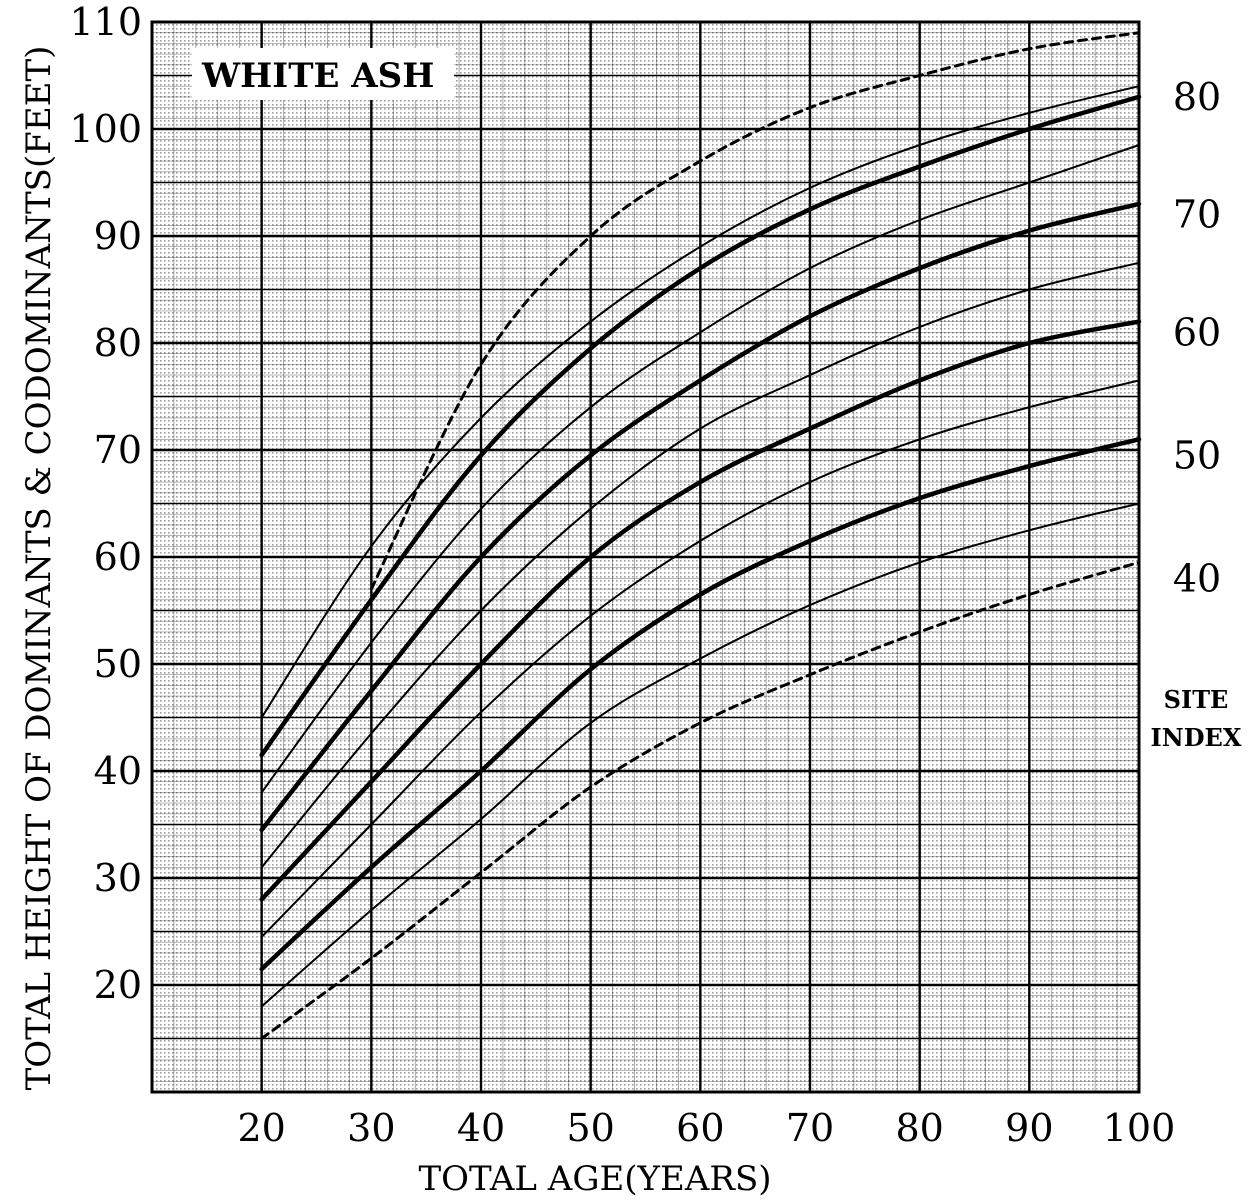 This screenshot has height=1201, width=1251. Describe the element at coordinates (1197, 97) in the screenshot. I see `site-index-tick-label: 80` at that location.